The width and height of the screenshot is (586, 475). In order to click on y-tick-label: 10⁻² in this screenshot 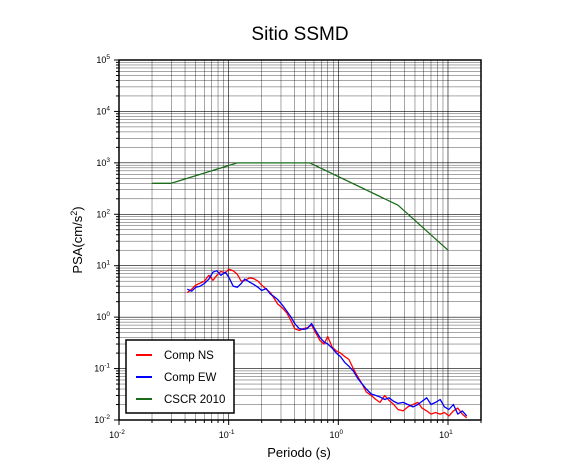, I will do `click(102, 419)`.